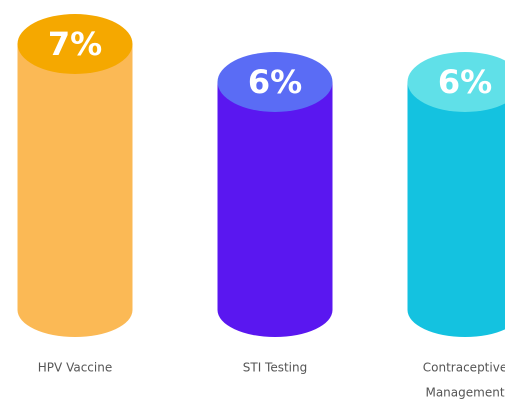  What do you see at coordinates (464, 393) in the screenshot?
I see `category-label: Management` at bounding box center [464, 393].